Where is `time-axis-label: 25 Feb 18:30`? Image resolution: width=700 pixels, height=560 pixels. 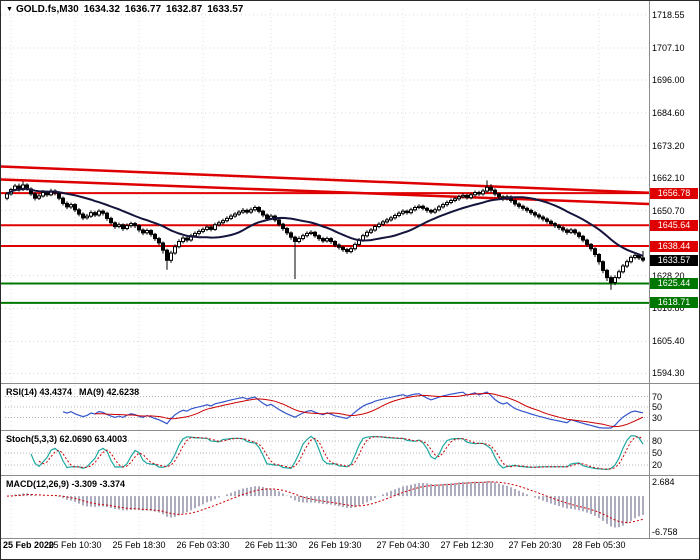 time-axis-label: 25 Feb 18:30 is located at coordinates (139, 545).